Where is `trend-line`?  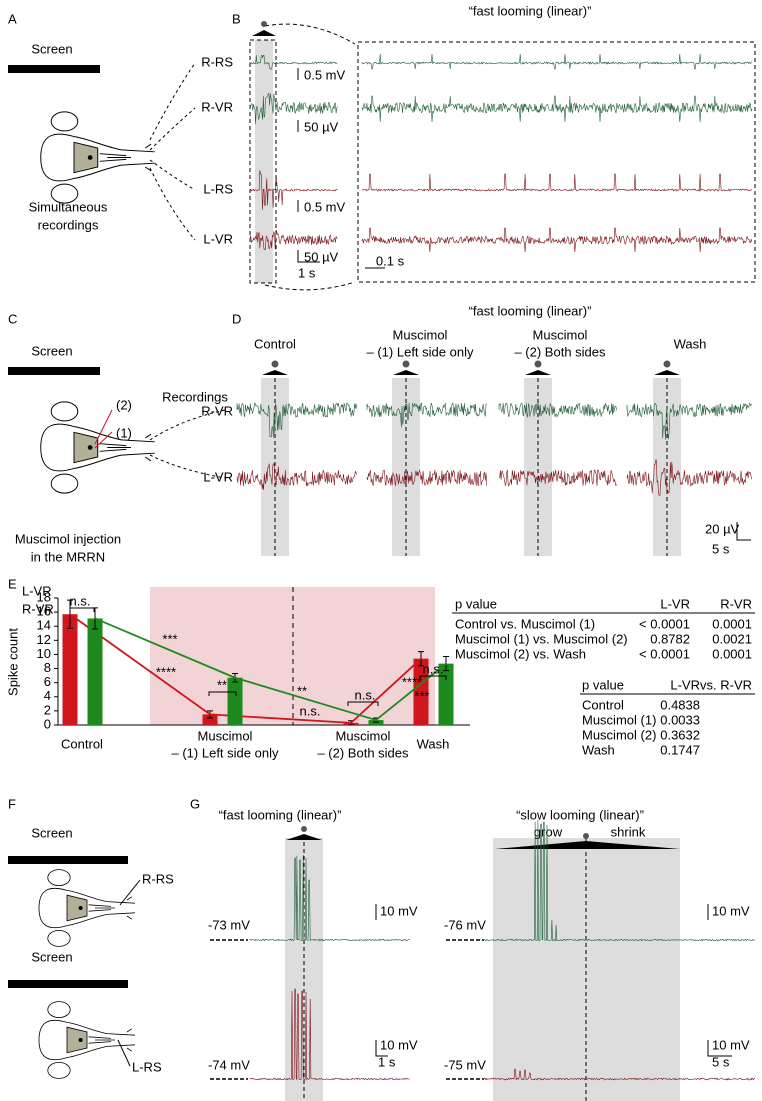 trend-line is located at coordinates (270, 669).